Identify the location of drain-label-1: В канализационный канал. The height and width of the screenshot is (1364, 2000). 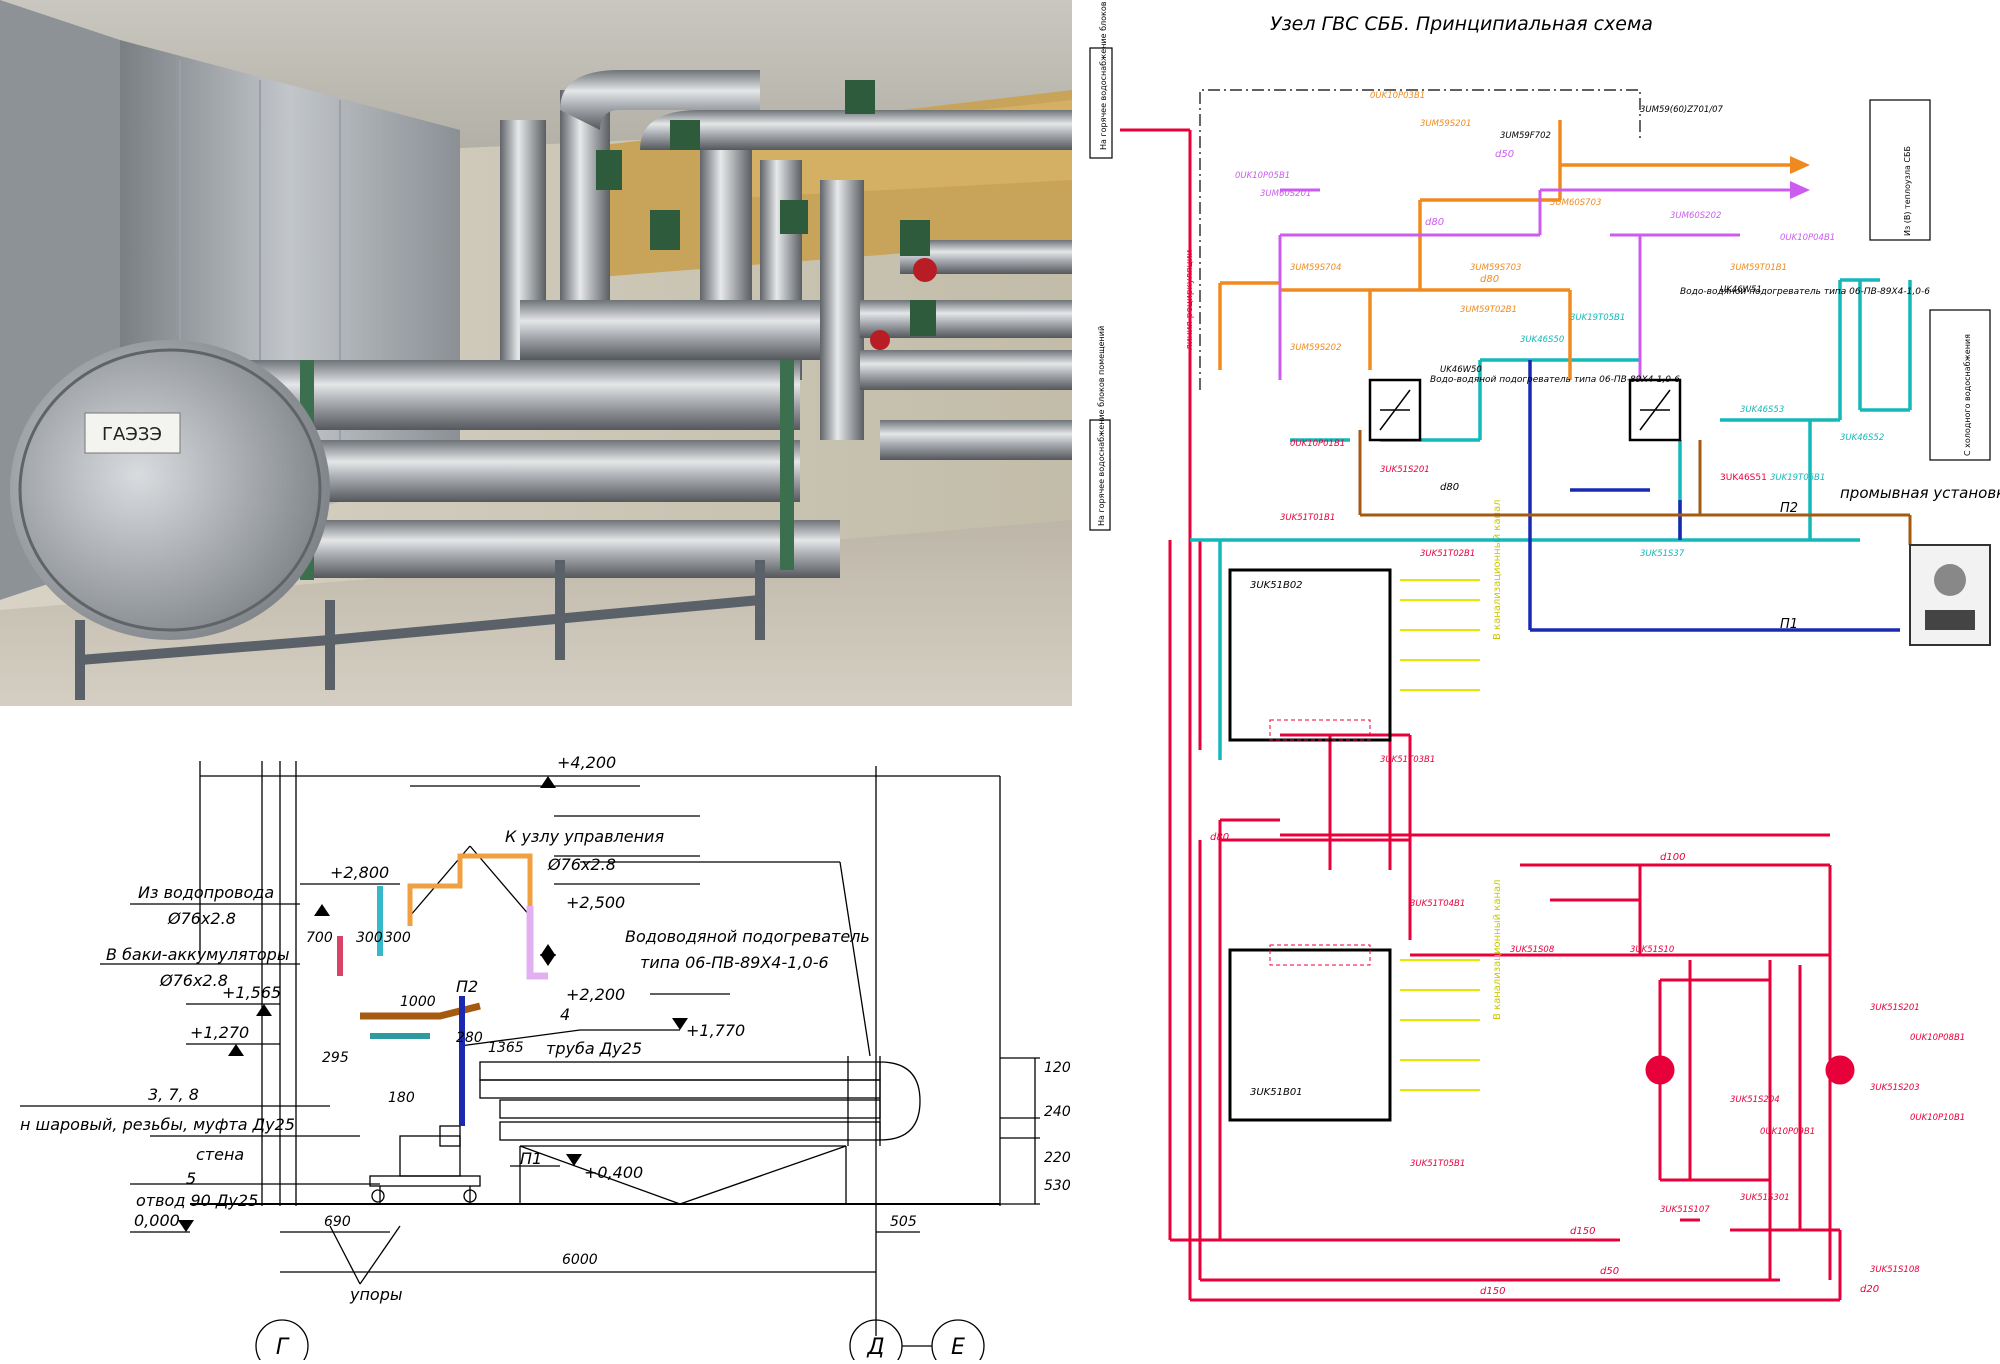
(1497, 569).